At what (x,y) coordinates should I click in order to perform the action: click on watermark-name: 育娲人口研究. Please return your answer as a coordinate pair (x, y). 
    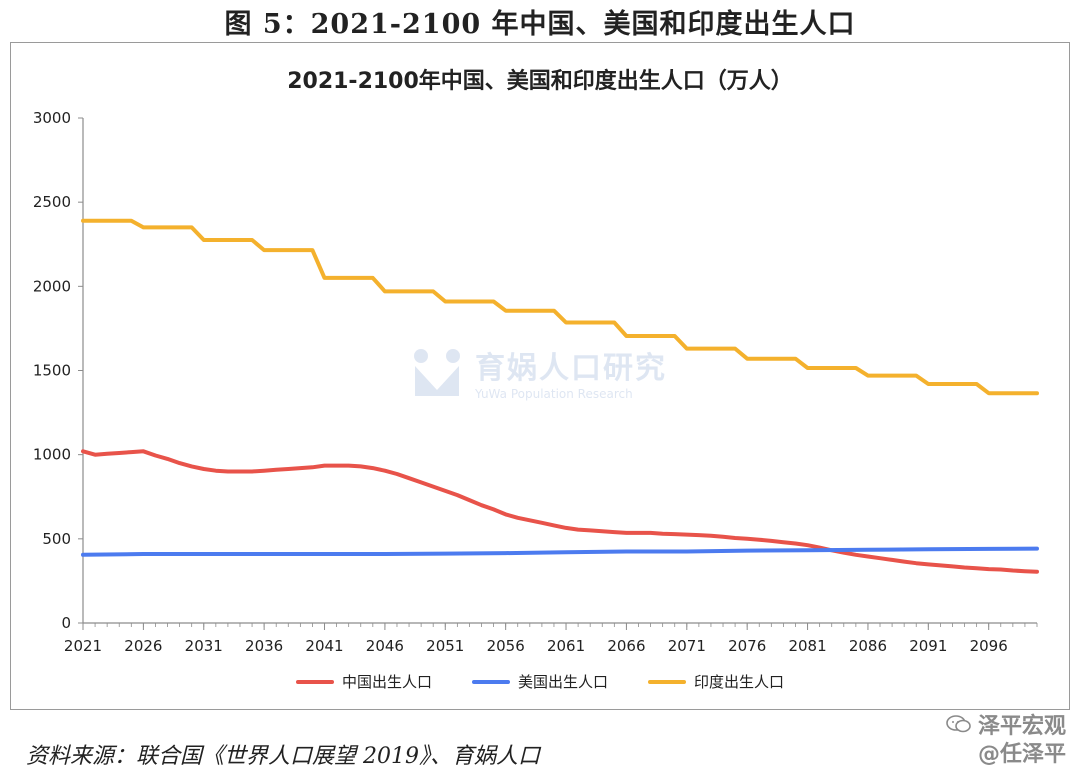
    Looking at the image, I should click on (571, 368).